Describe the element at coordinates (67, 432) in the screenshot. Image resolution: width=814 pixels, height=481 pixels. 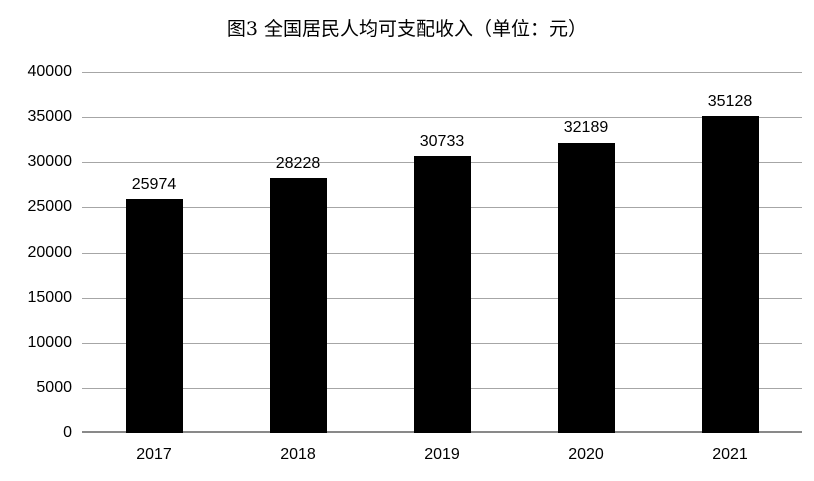
I see `y-tick-label: 0` at that location.